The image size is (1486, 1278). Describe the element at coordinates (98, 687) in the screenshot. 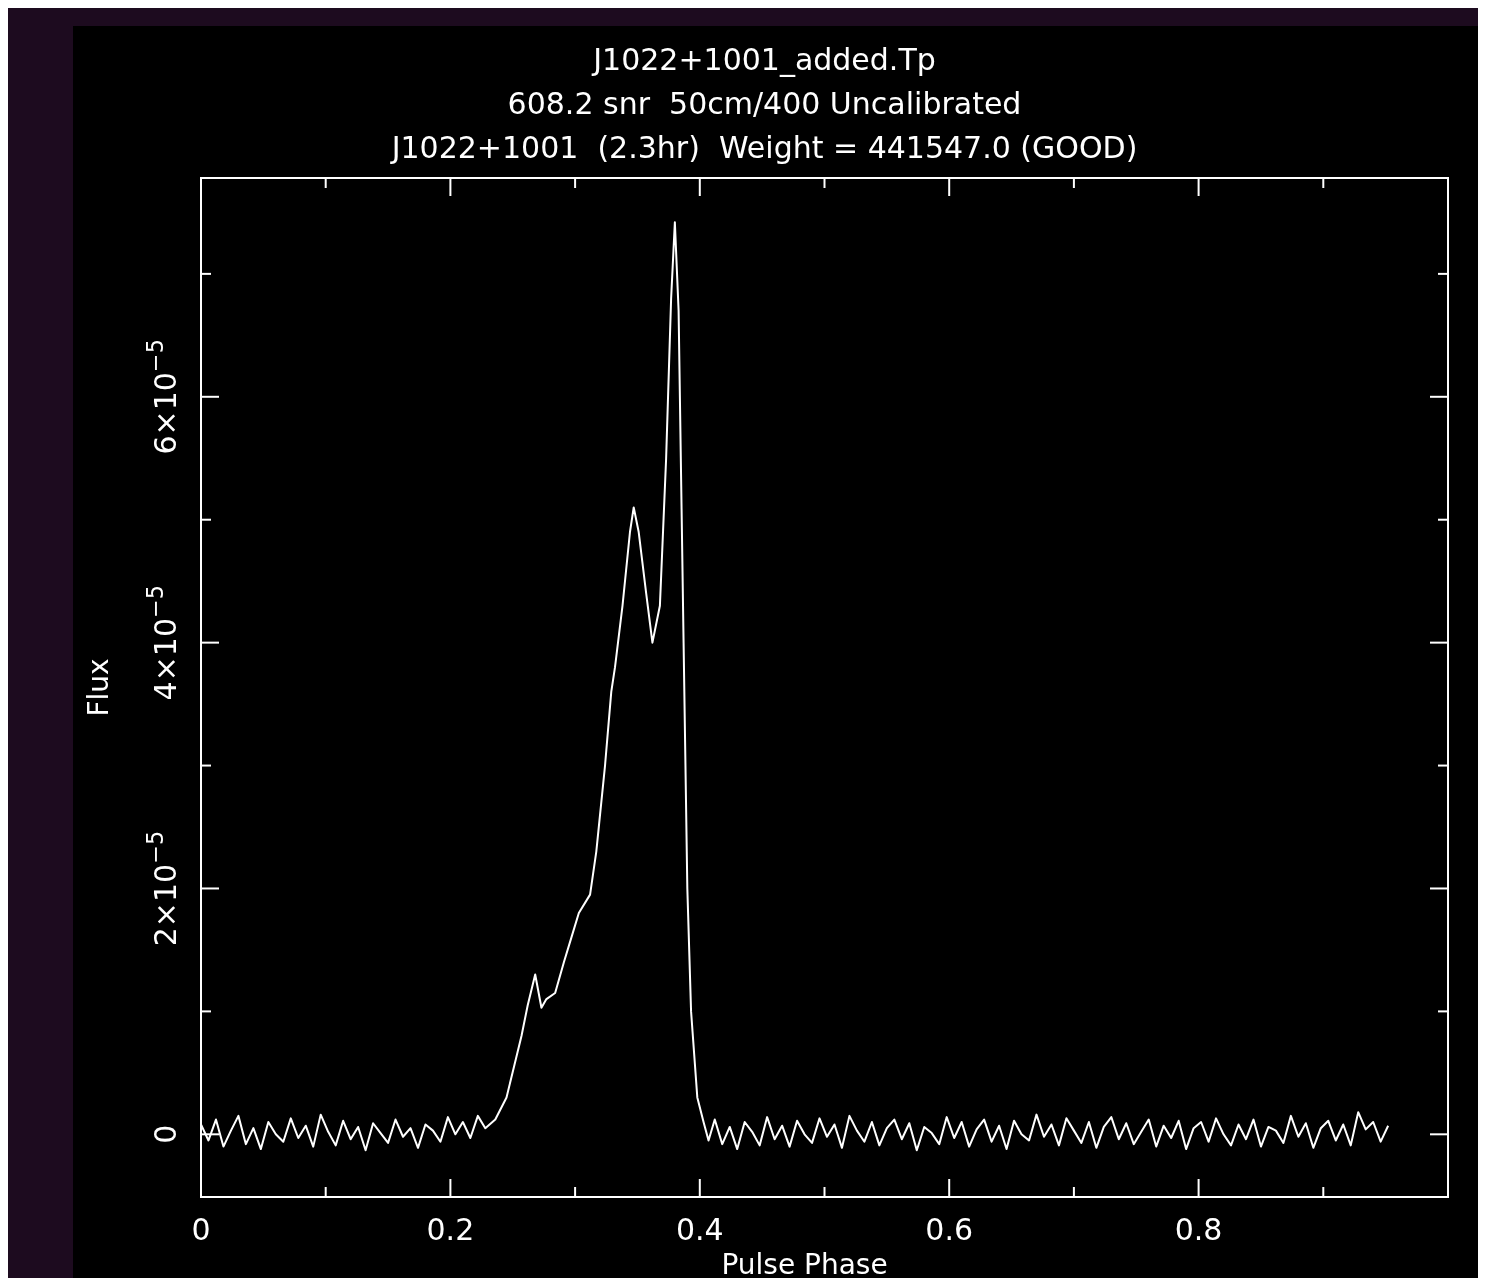

I see `y-axis-title: Flux` at that location.